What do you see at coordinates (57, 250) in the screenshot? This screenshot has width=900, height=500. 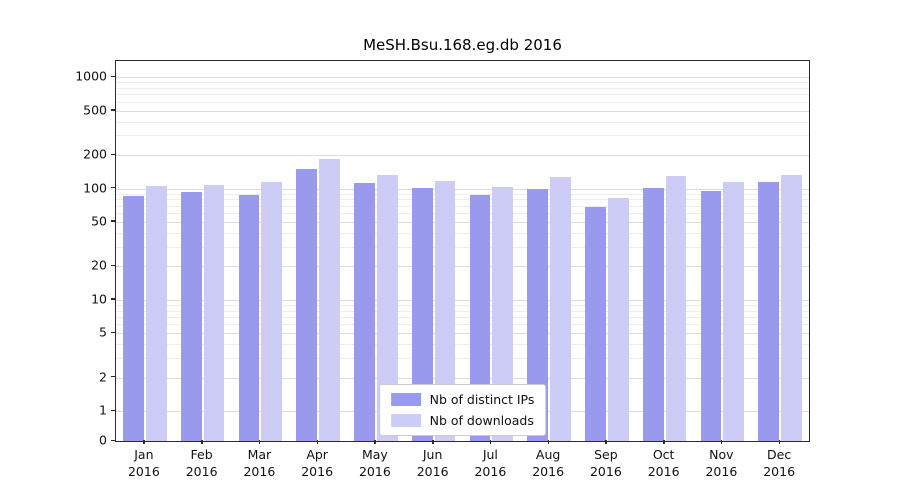 I see `y-axis: 0 1 2 5 10 20 50 100 200 500 1000` at bounding box center [57, 250].